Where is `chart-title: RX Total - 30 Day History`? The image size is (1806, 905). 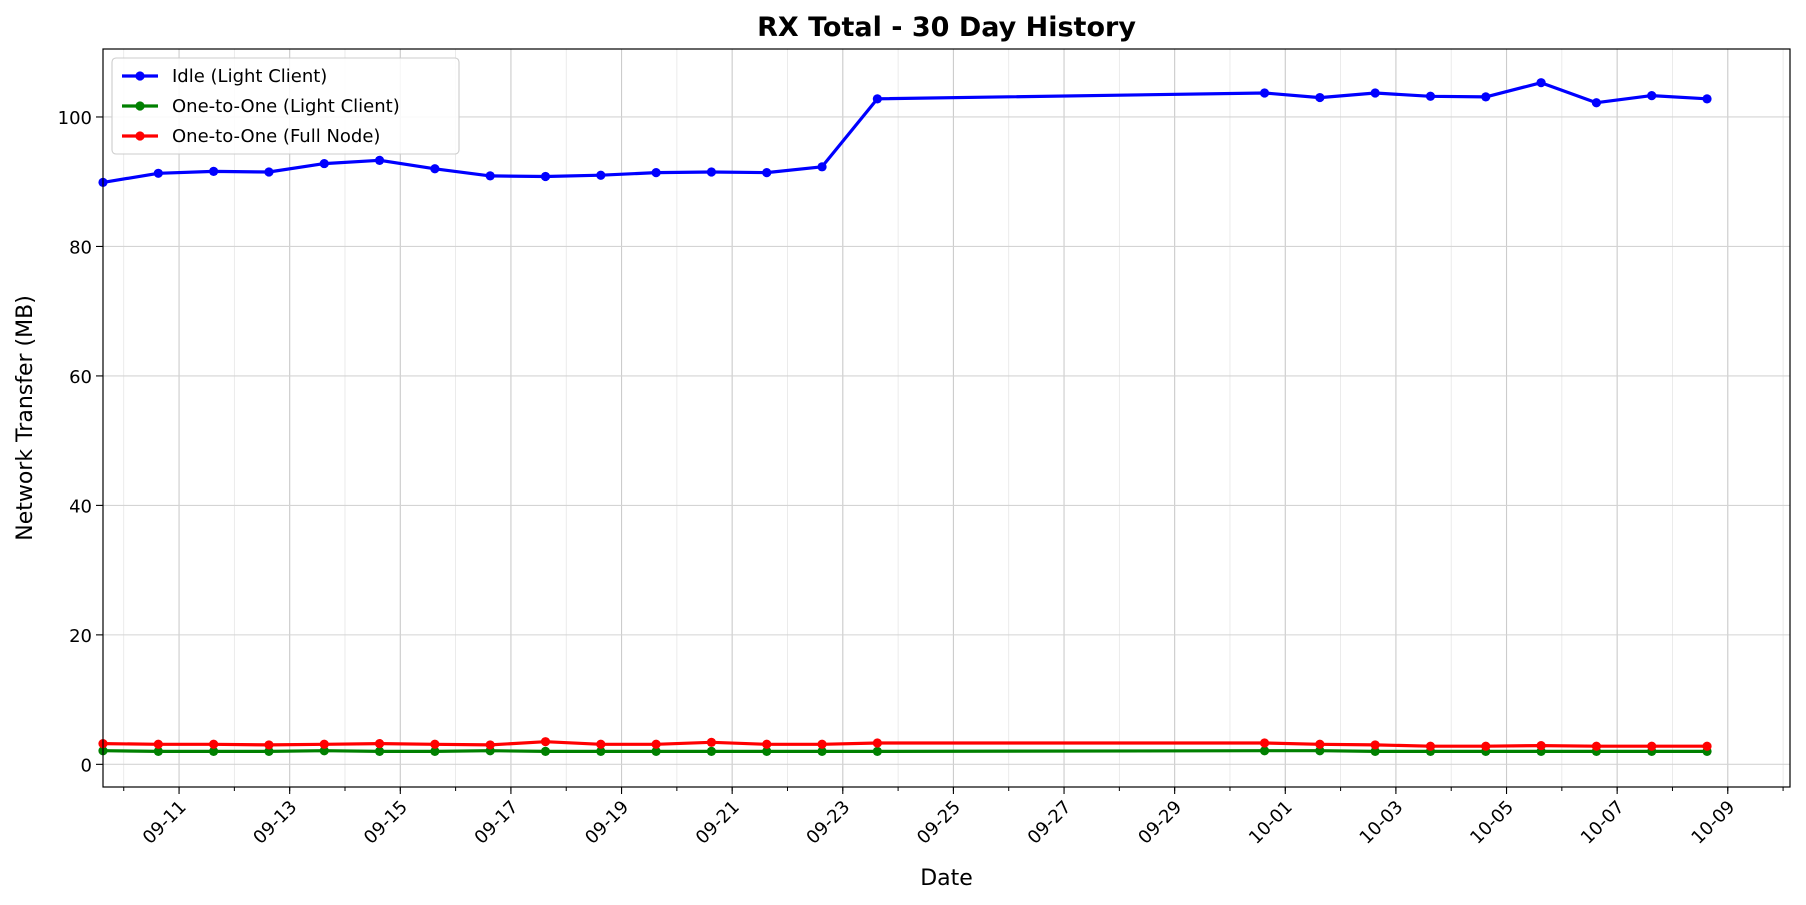 chart-title: RX Total - 30 Day History is located at coordinates (946, 27).